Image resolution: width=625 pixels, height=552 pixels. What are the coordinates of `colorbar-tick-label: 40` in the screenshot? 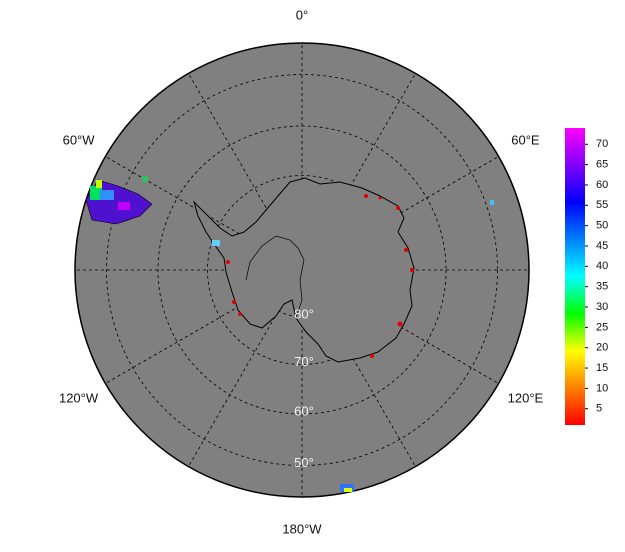 It's located at (602, 266).